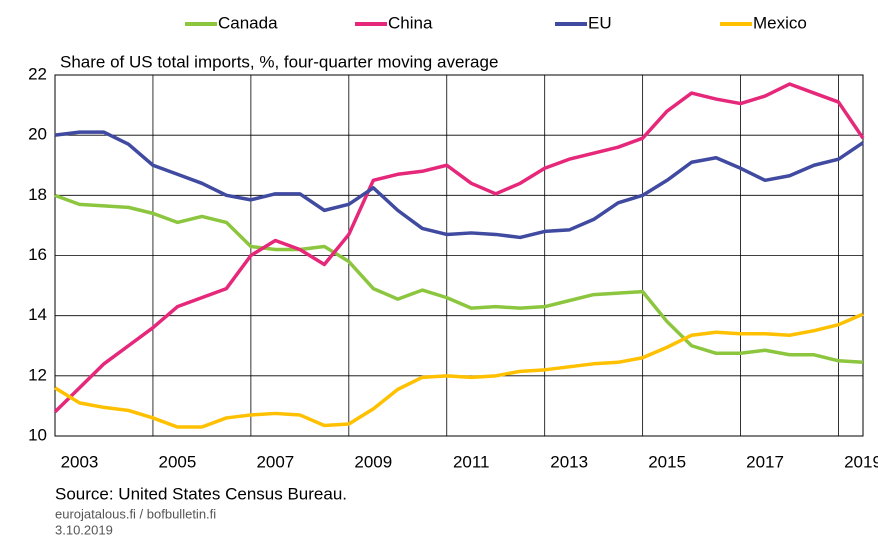 This screenshot has height=539, width=878. I want to click on x-tick-label: 2009, so click(373, 461).